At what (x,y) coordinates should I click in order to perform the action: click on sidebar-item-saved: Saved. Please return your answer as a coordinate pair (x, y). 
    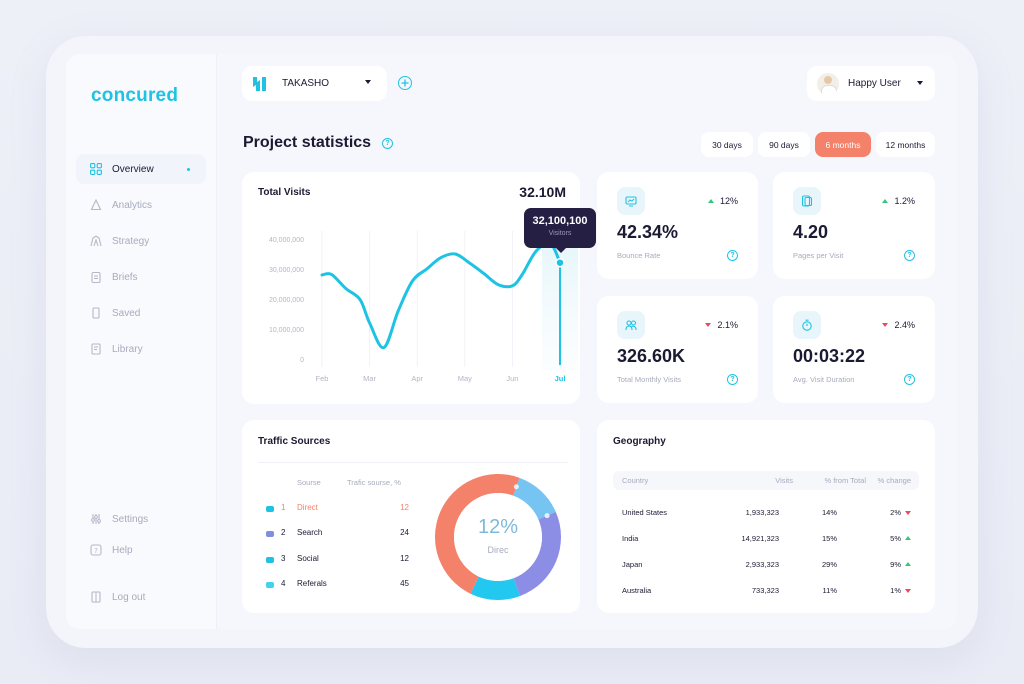
    Looking at the image, I should click on (141, 313).